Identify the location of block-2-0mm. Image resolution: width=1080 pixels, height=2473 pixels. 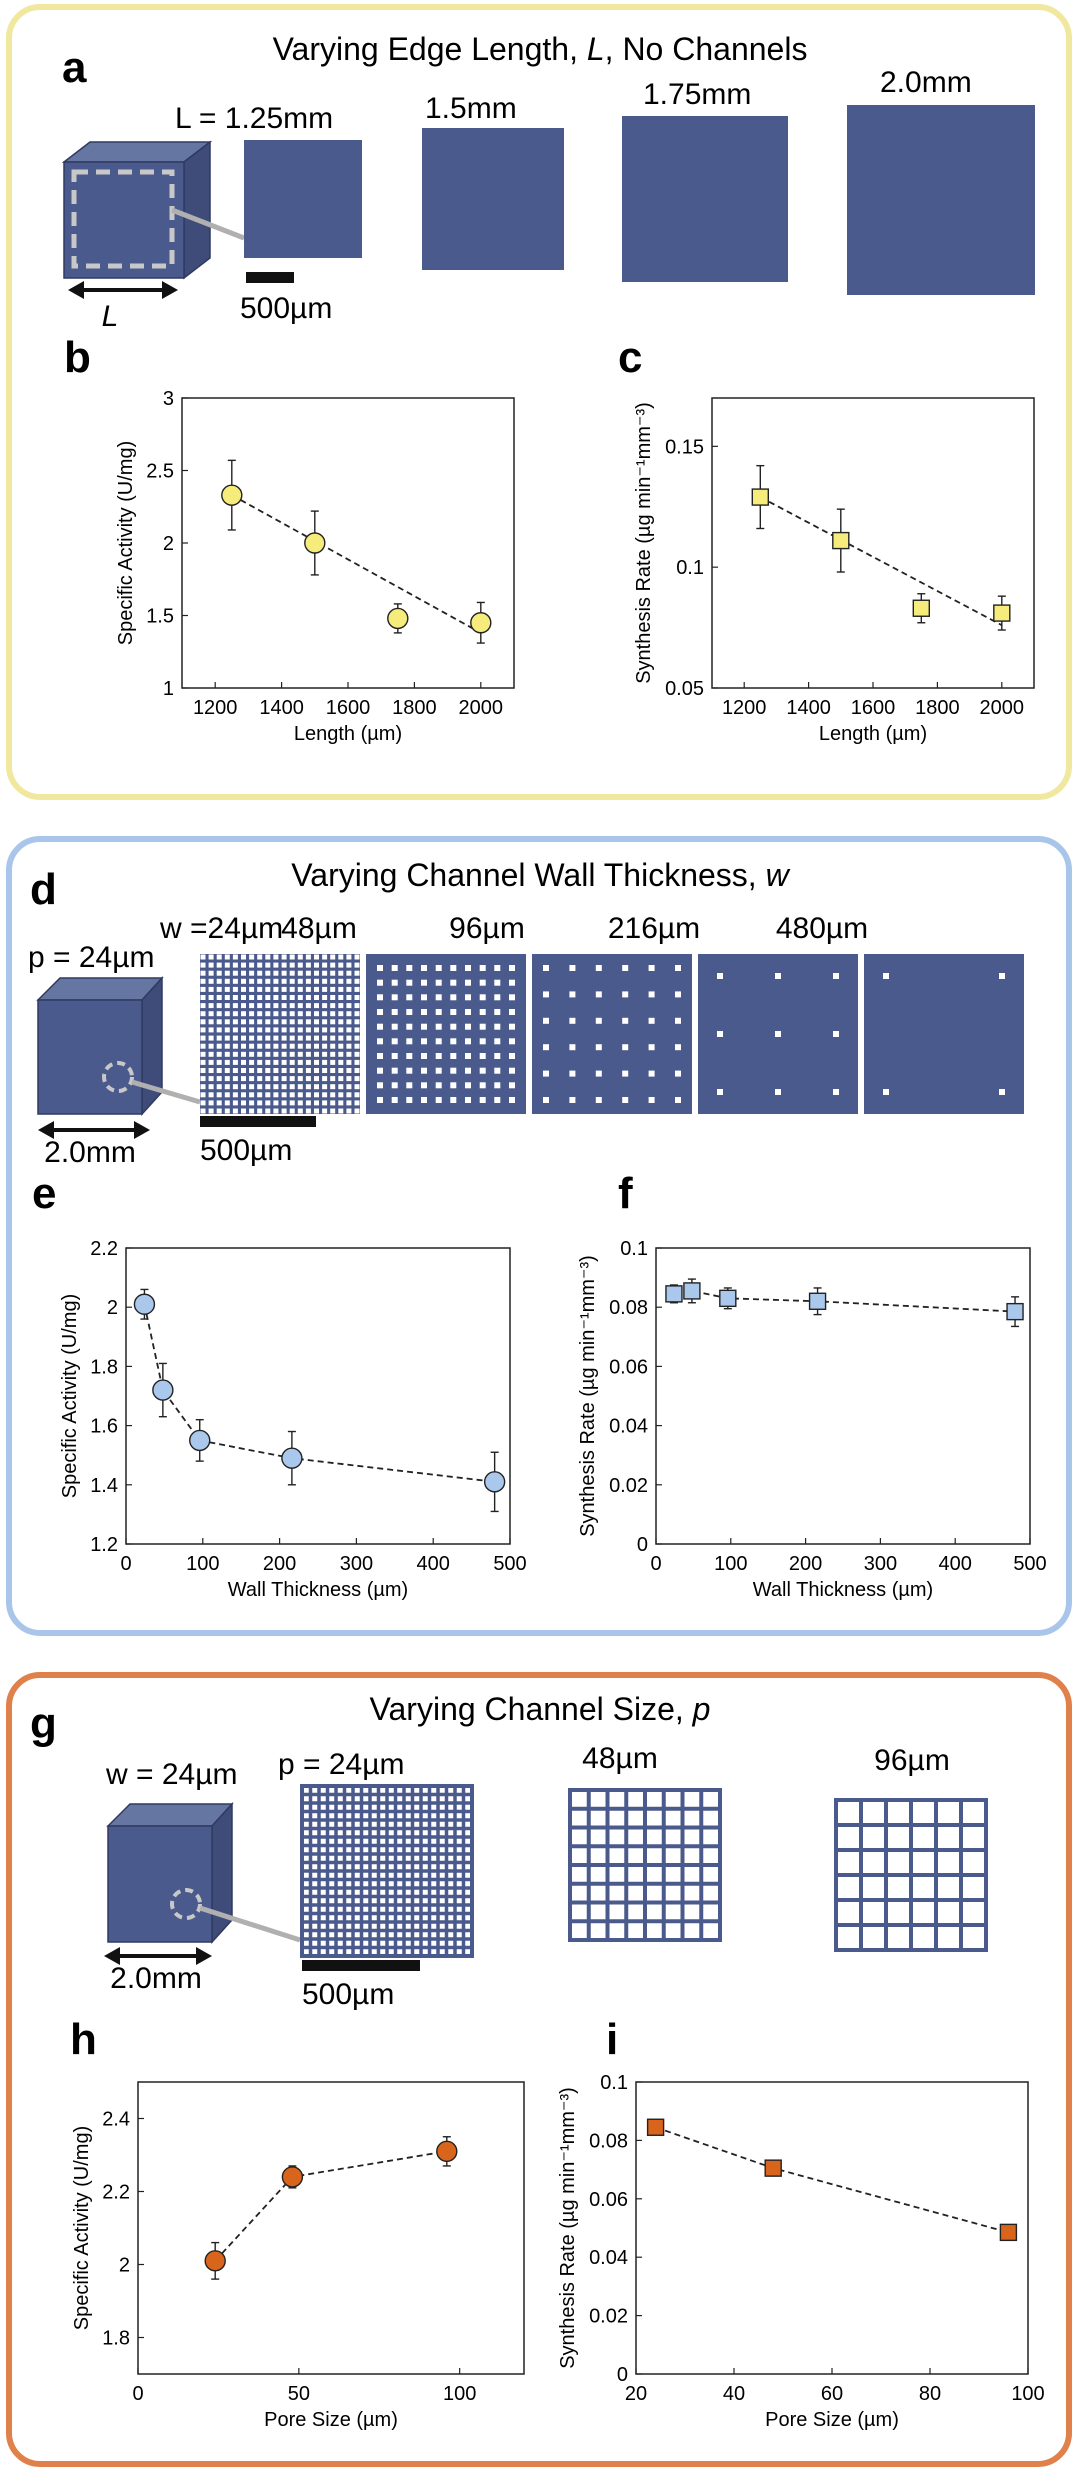
(941, 200).